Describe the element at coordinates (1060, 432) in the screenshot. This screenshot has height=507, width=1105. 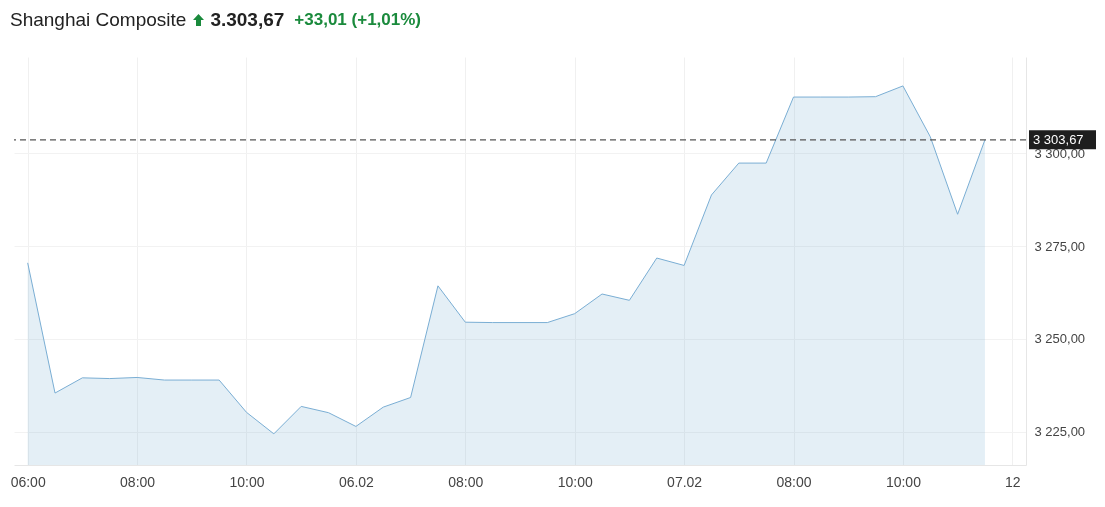
I see `y-tick-label: 3 225,00` at that location.